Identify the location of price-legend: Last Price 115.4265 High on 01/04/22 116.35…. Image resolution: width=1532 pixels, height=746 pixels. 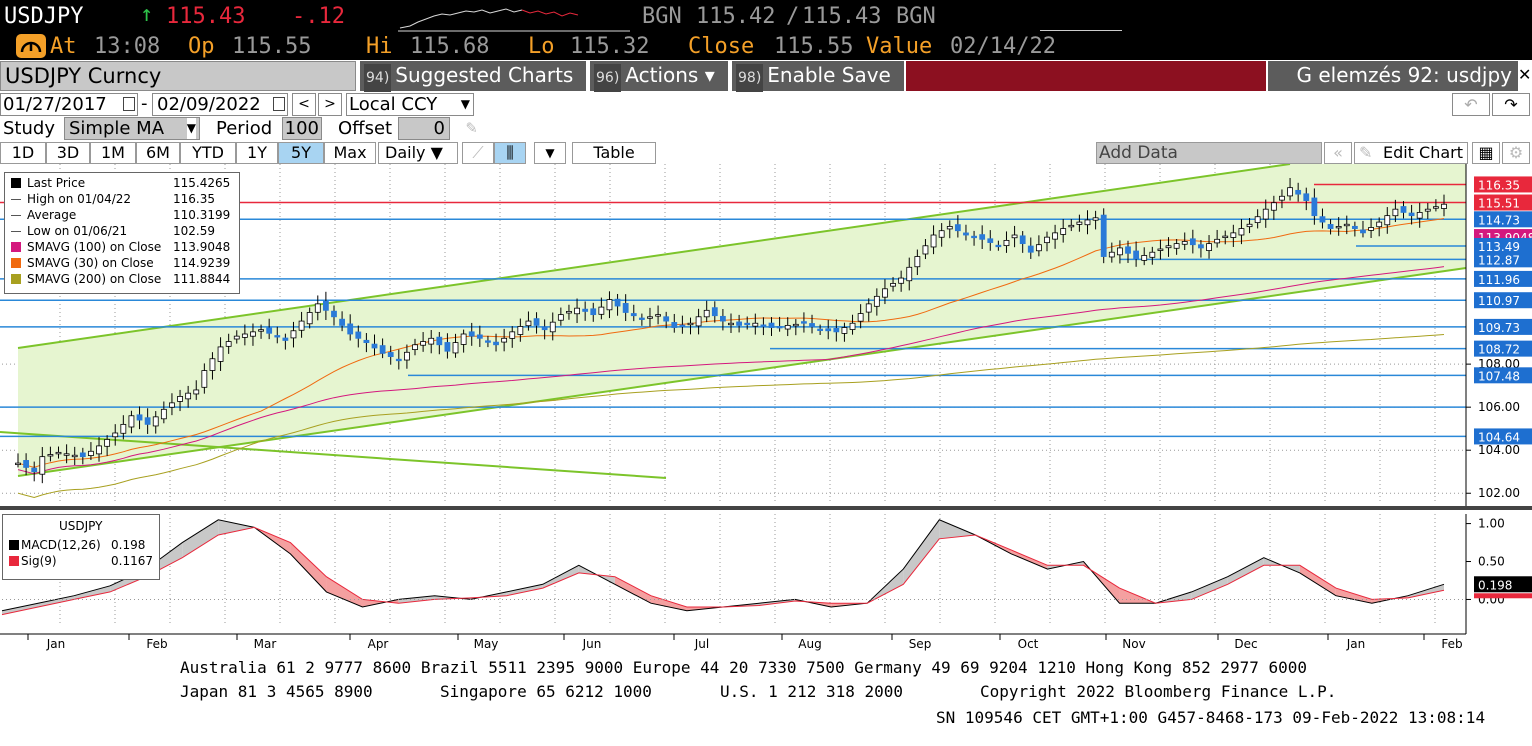
(122, 233).